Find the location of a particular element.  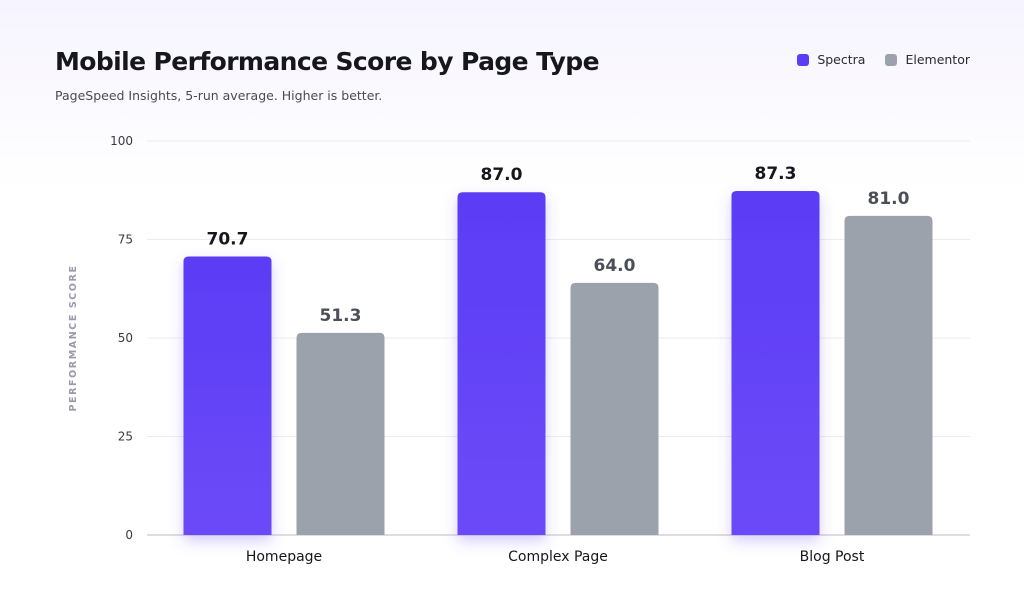

x-tick-label: Complex Page is located at coordinates (558, 557).